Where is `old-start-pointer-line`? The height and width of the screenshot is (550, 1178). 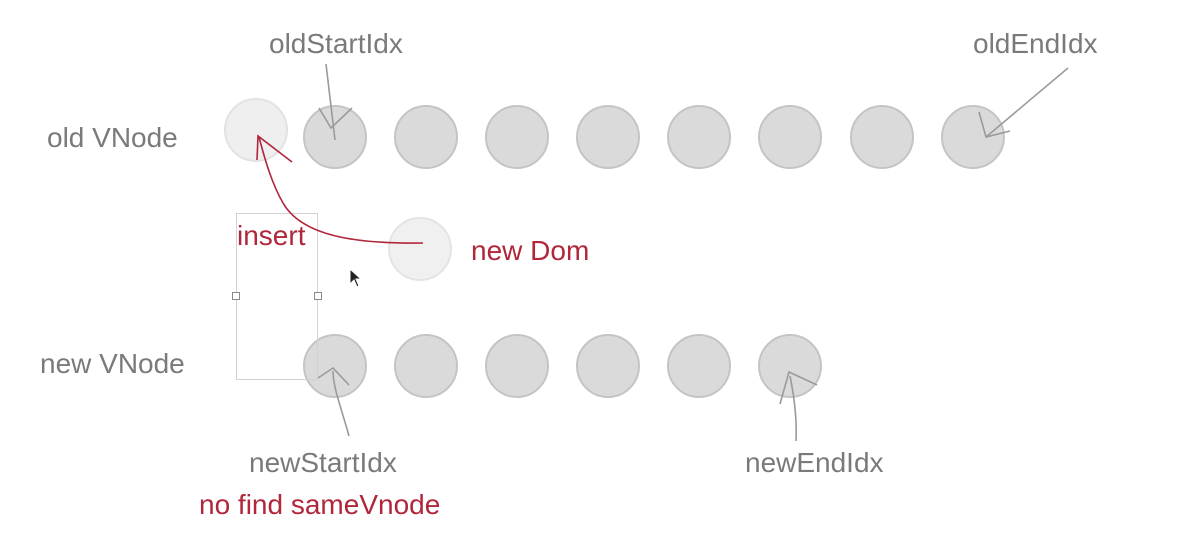 old-start-pointer-line is located at coordinates (330, 102).